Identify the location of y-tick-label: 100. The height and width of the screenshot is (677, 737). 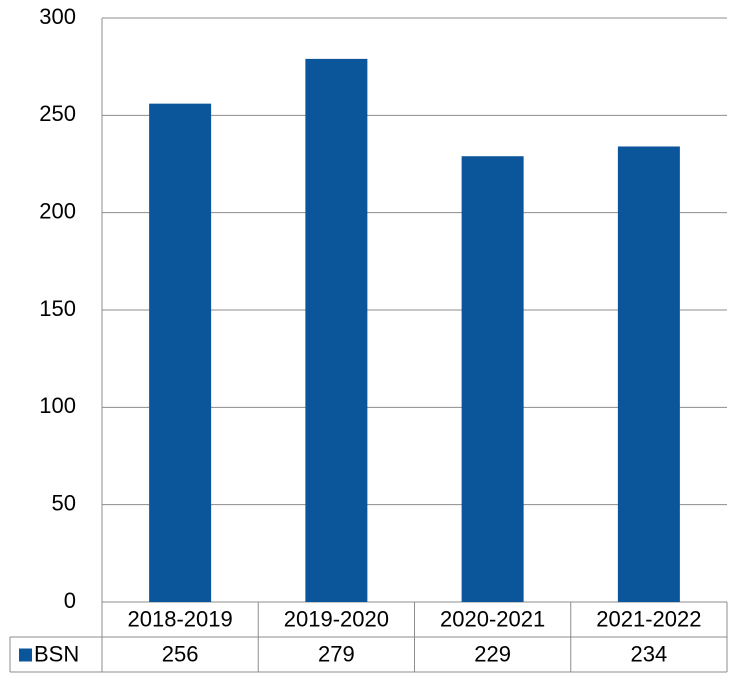
(57, 405).